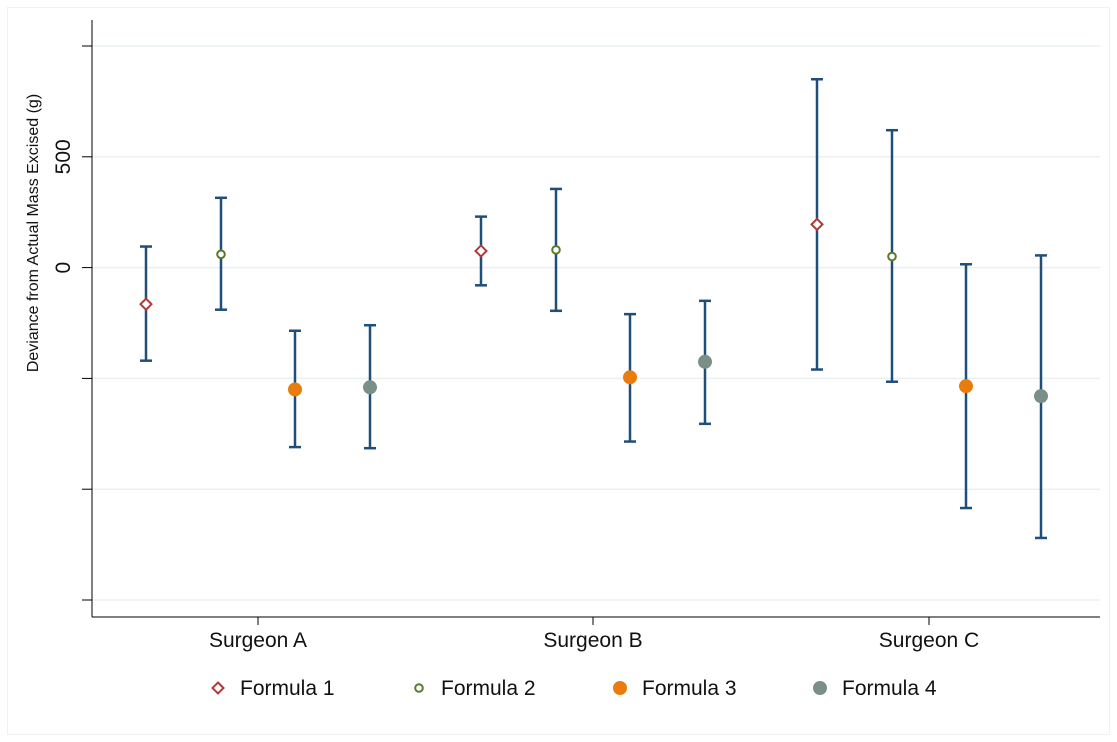 This screenshot has width=1117, height=742. Describe the element at coordinates (889, 688) in the screenshot. I see `legend-label: Formula 4` at that location.